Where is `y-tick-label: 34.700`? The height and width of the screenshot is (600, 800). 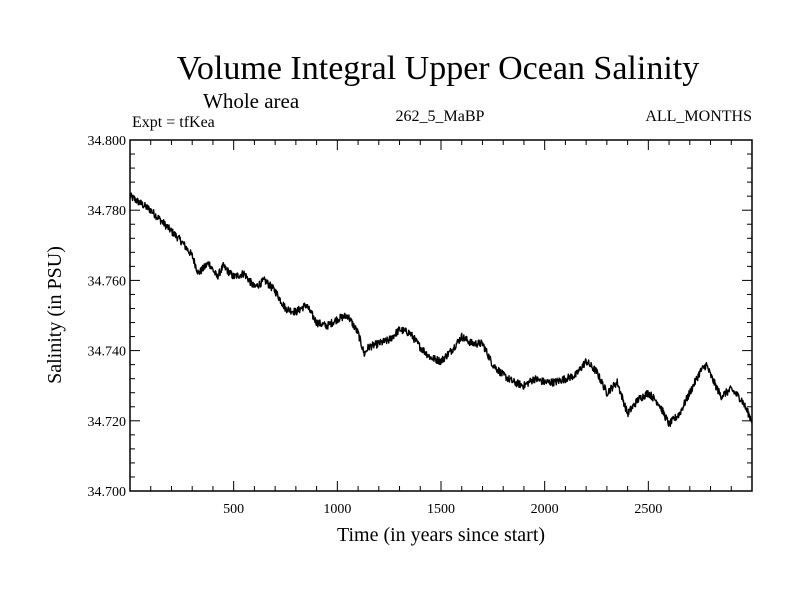 y-tick-label: 34.700 is located at coordinates (107, 492).